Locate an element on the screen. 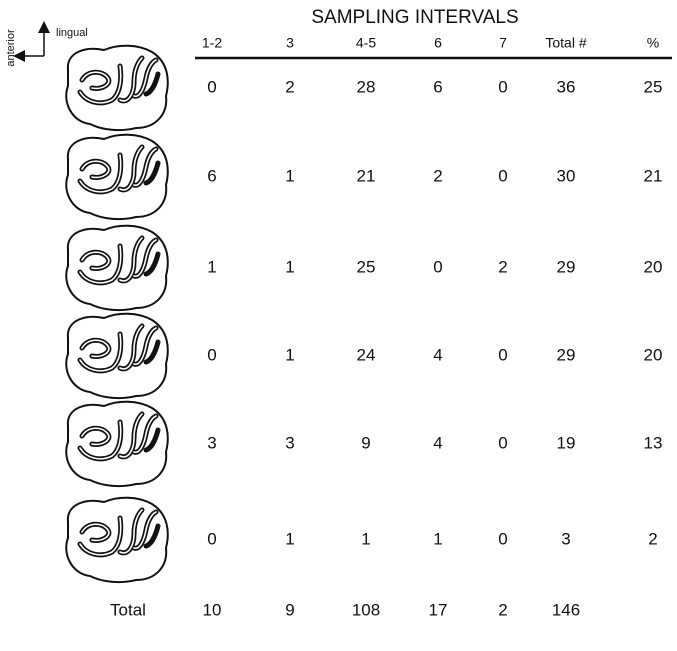 Image resolution: width=677 pixels, height=651 pixels. column-header: 6 is located at coordinates (438, 43).